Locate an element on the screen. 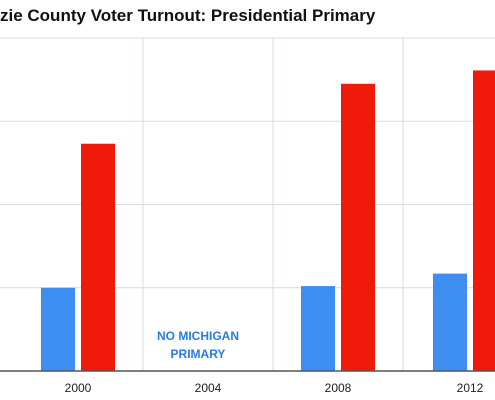  x-tick-labels: 2000 2004 2008 2012 is located at coordinates (274, 388).